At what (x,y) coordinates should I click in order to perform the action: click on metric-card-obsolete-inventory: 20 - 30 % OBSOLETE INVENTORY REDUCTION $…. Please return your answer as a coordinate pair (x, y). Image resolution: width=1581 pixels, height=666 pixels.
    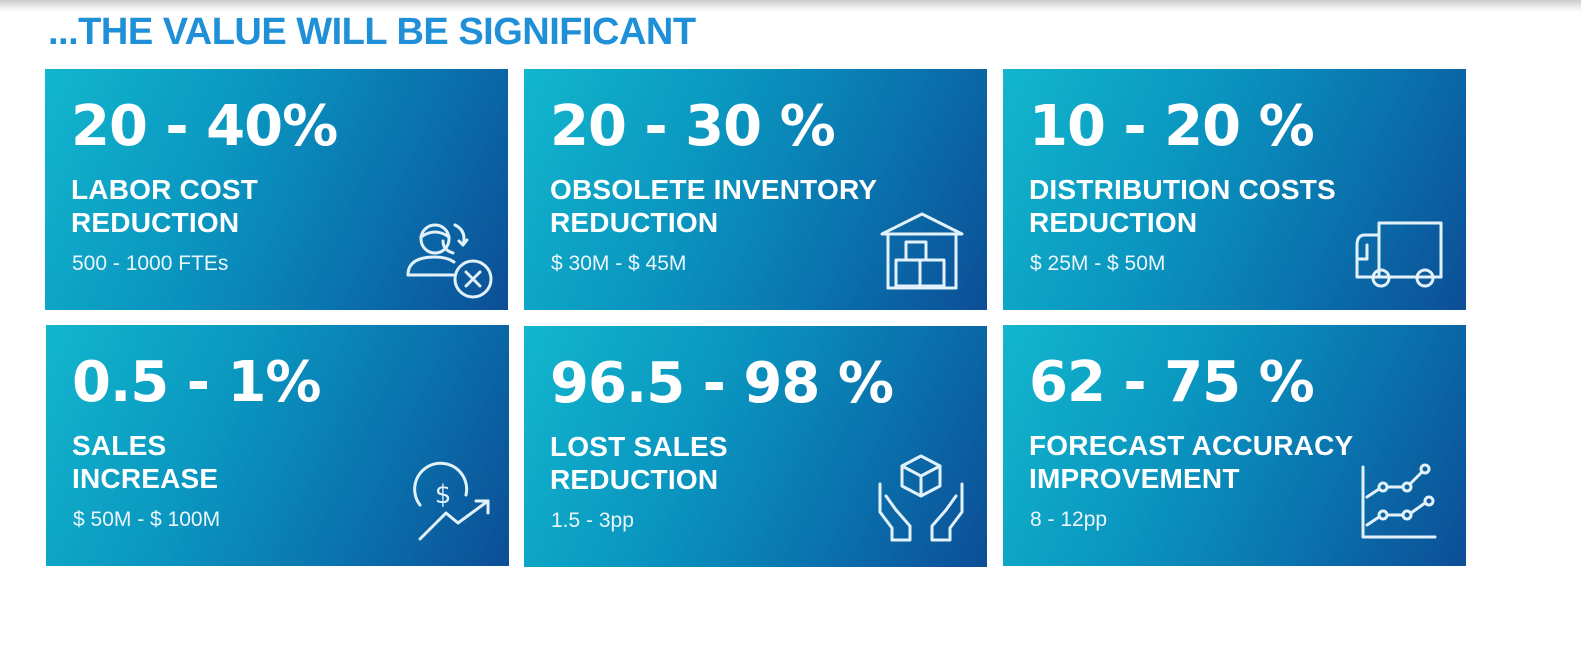
    Looking at the image, I should click on (755, 189).